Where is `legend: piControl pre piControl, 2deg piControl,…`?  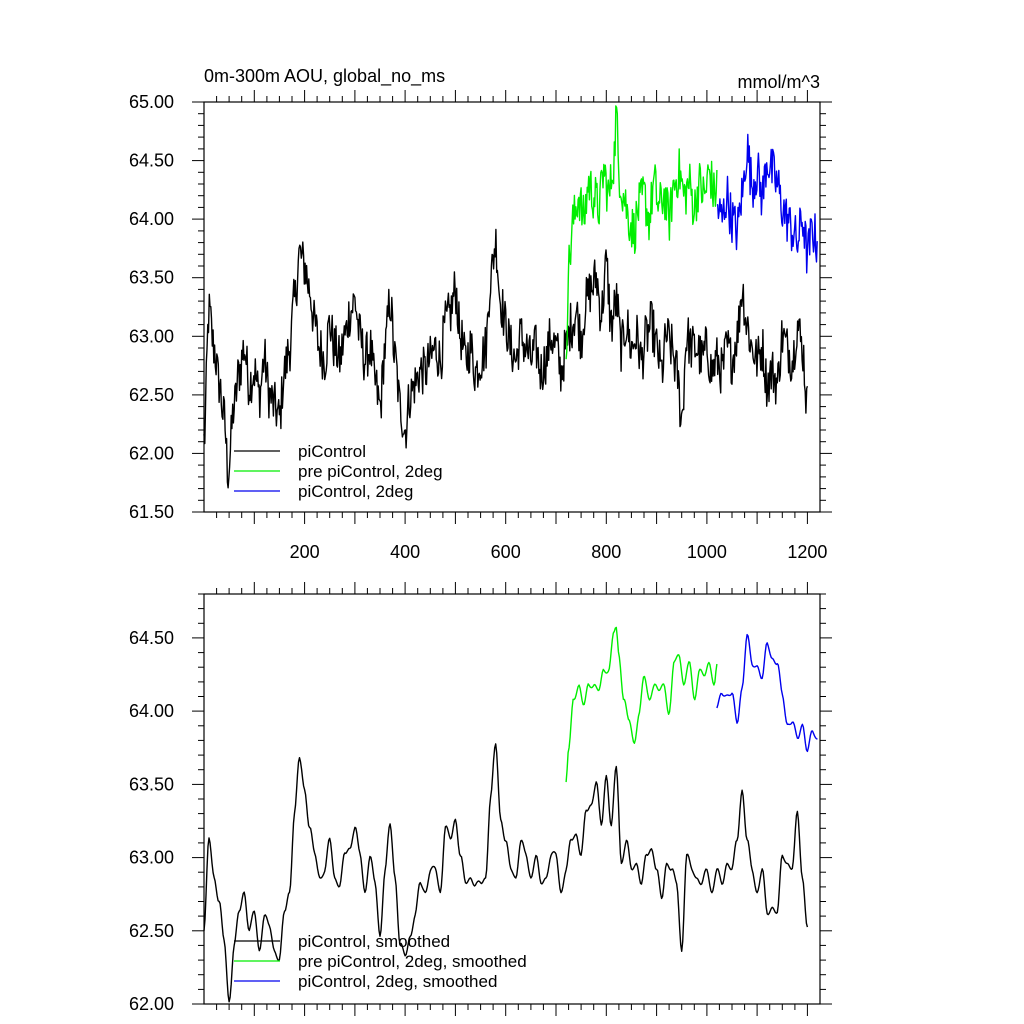 legend: piControl pre piControl, 2deg piControl,… is located at coordinates (338, 471).